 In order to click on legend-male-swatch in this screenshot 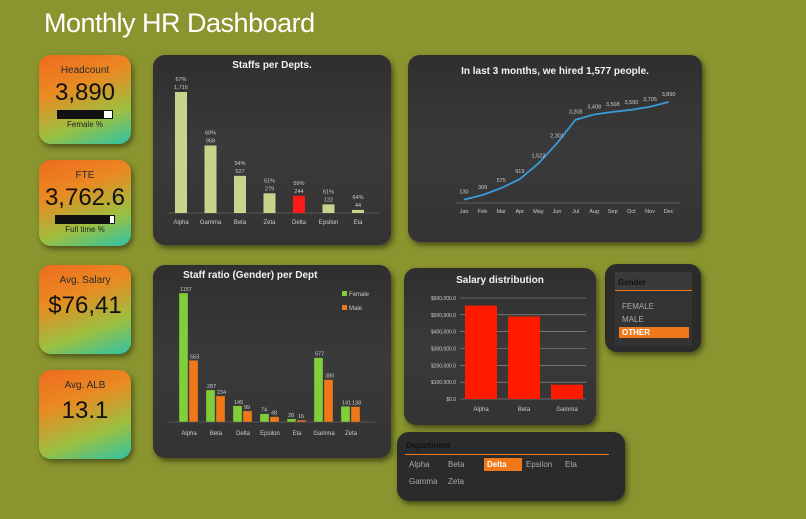, I will do `click(344, 307)`.